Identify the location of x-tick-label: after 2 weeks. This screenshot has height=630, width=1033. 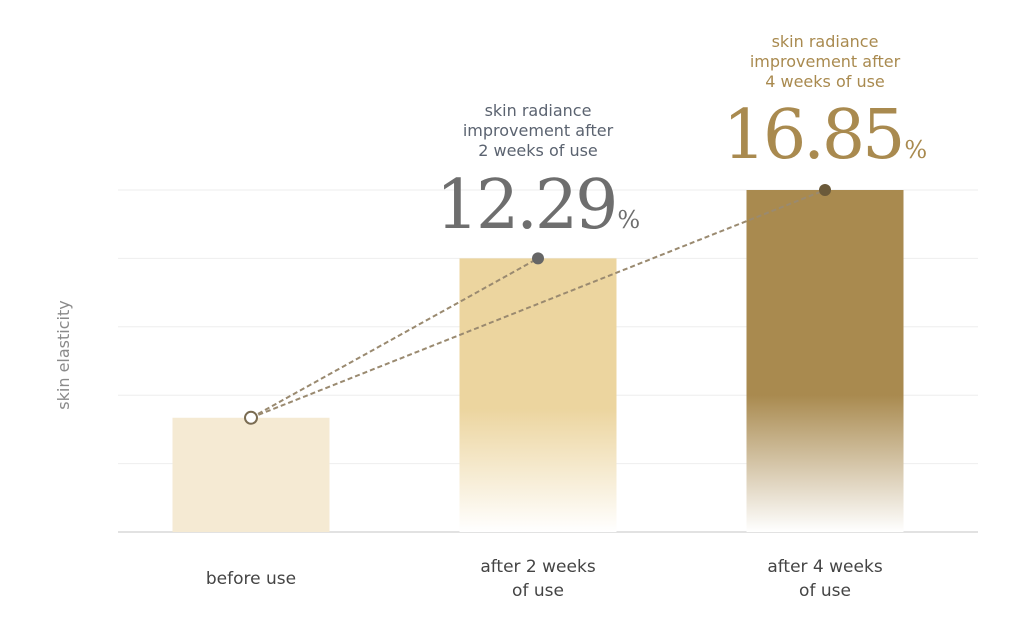
(538, 567).